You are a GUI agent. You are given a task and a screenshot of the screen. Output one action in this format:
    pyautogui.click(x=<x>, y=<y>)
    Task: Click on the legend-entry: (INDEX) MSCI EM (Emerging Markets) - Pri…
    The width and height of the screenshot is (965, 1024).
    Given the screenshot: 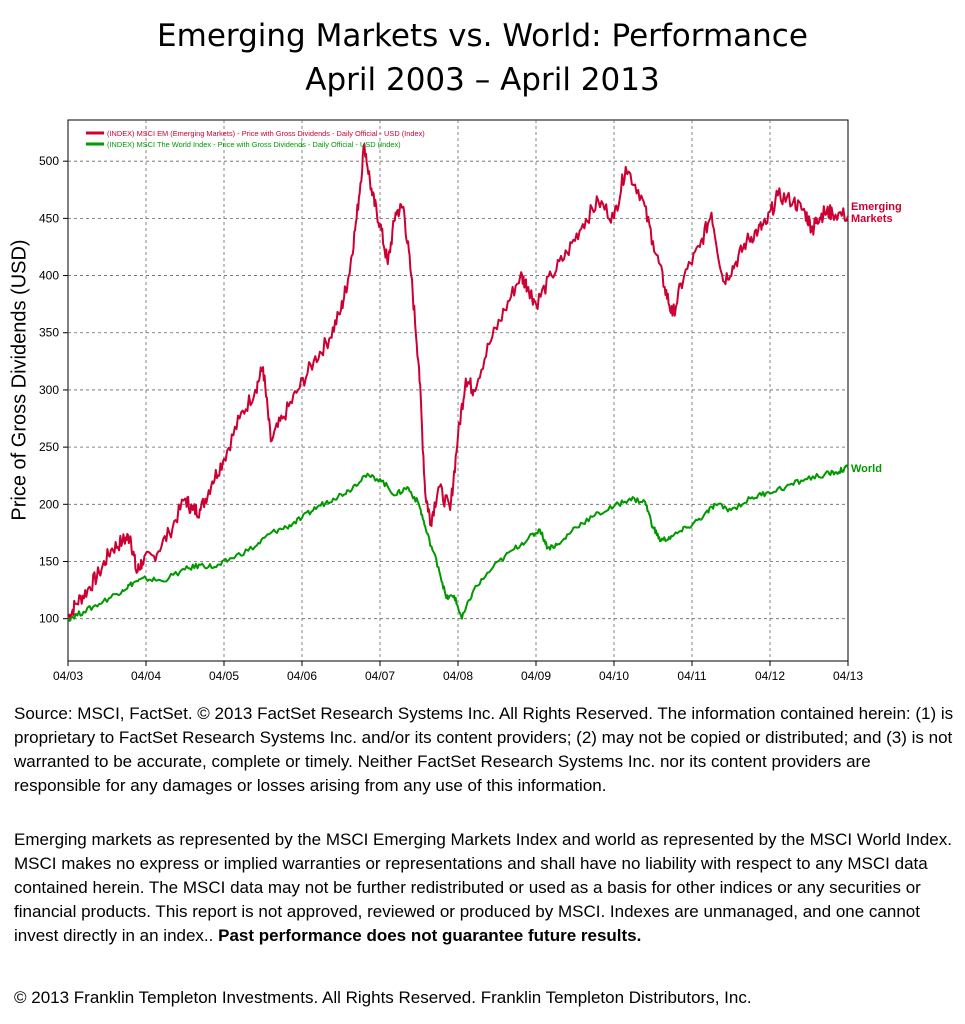 What is the action you would take?
    pyautogui.click(x=266, y=133)
    